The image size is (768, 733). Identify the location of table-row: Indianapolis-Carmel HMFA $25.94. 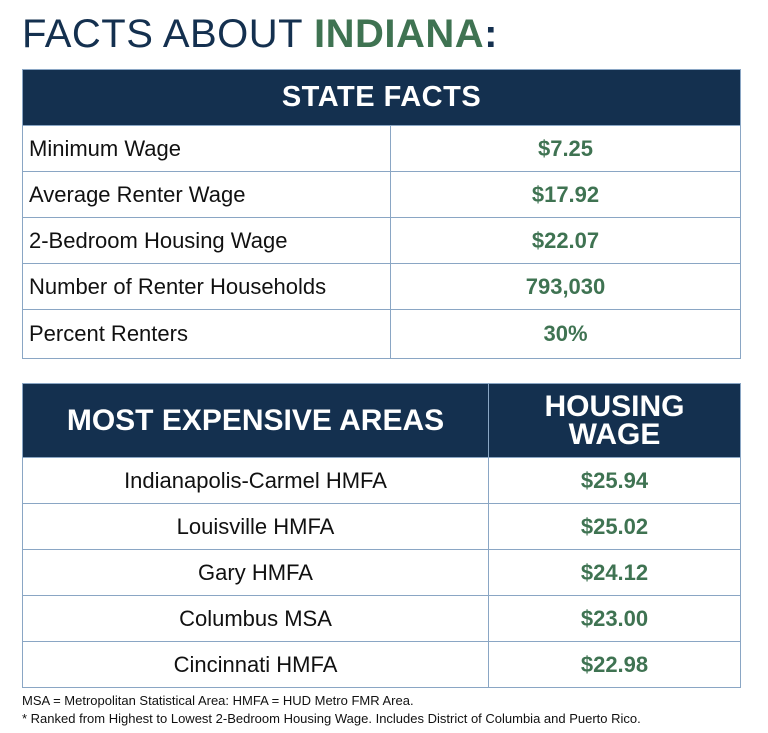
(381, 480).